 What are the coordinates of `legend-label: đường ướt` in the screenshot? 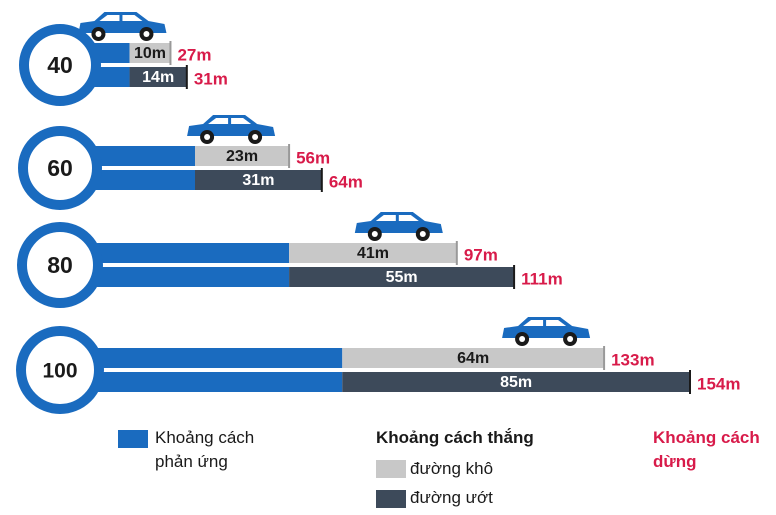 It's located at (451, 497).